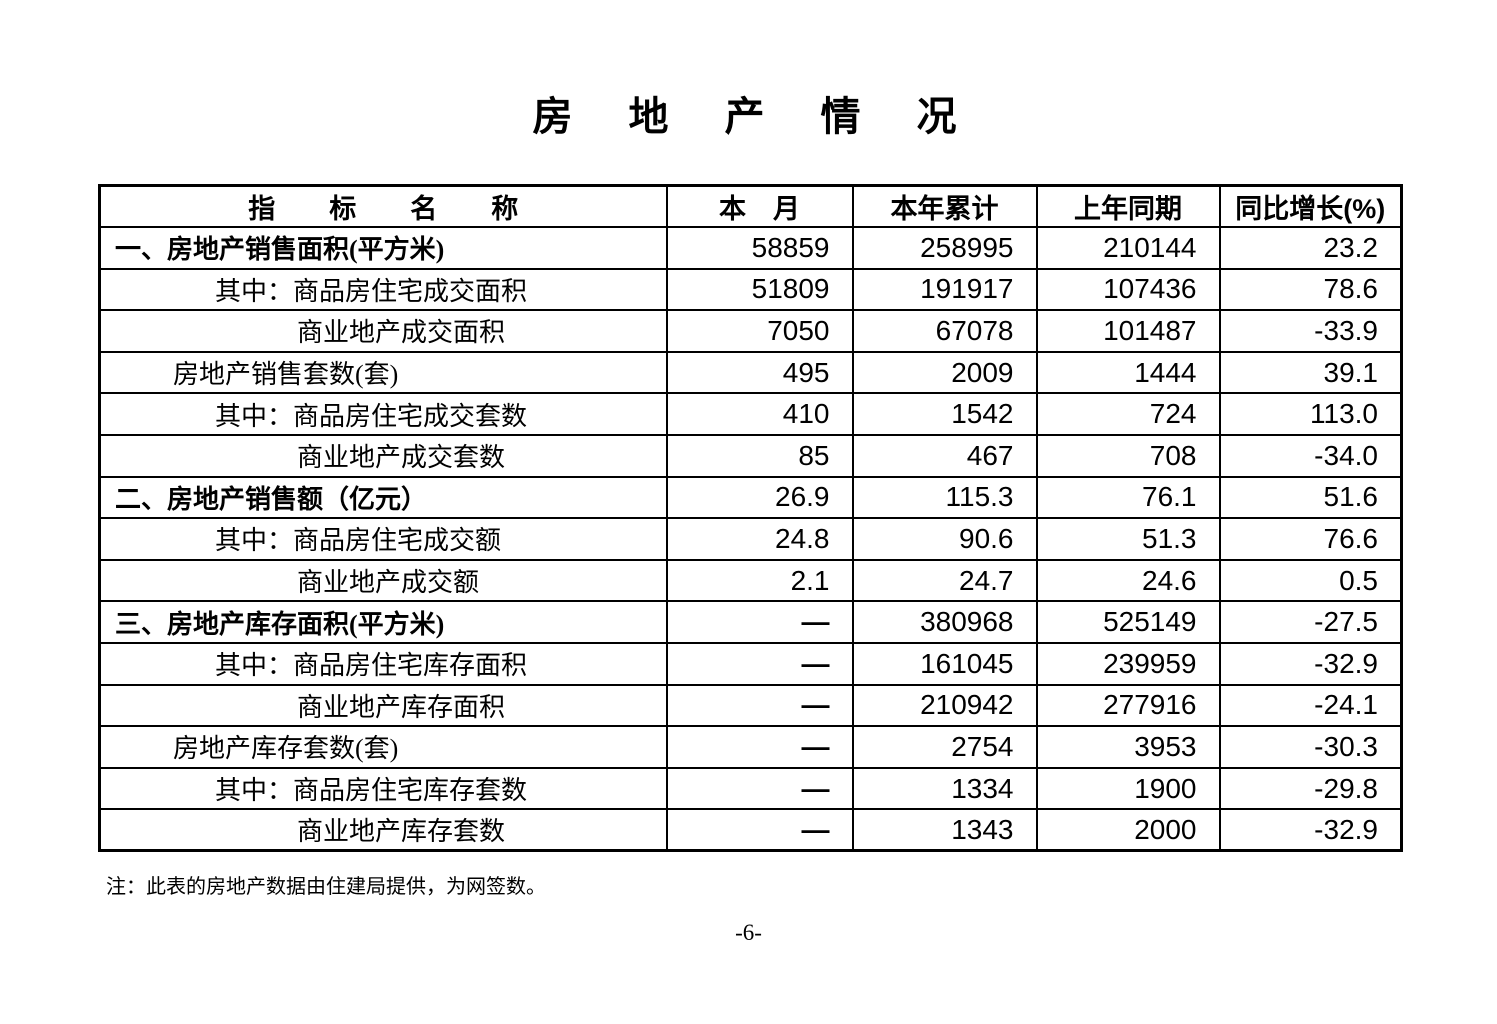  I want to click on table-row: 商业地产成交面积 7050 67078 101487 -33.9, so click(750, 331).